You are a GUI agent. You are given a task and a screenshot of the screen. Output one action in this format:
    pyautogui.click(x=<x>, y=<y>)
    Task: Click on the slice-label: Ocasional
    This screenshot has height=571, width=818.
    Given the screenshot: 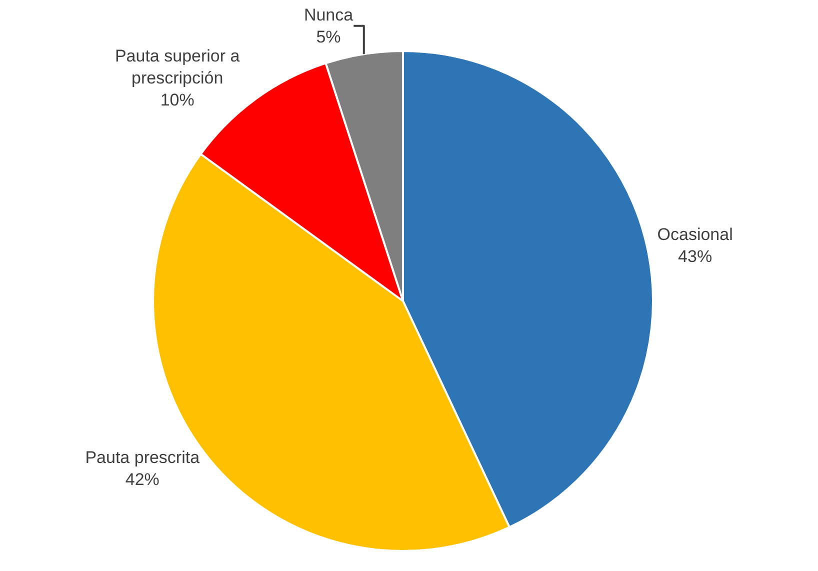 What is the action you would take?
    pyautogui.click(x=695, y=234)
    